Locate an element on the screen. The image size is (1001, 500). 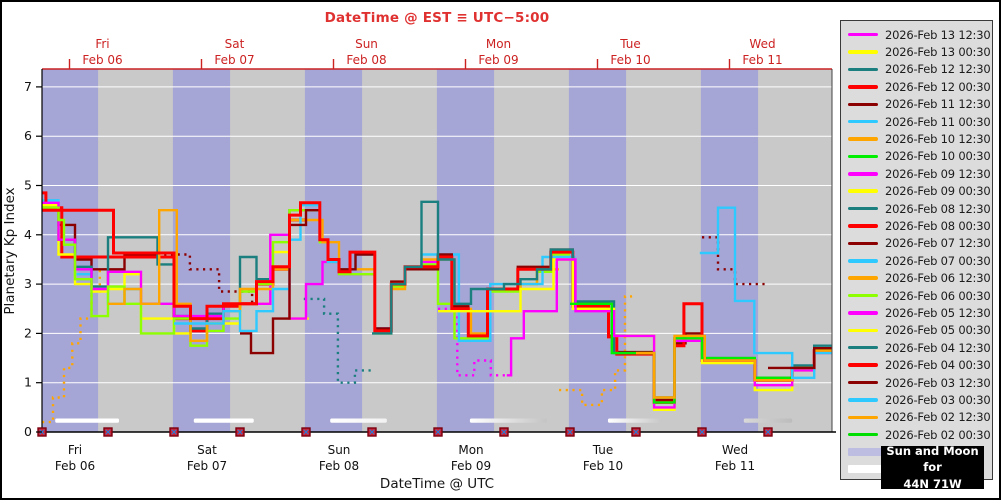
legend-item: 2026-Feb 05 12:30 is located at coordinates (916, 312).